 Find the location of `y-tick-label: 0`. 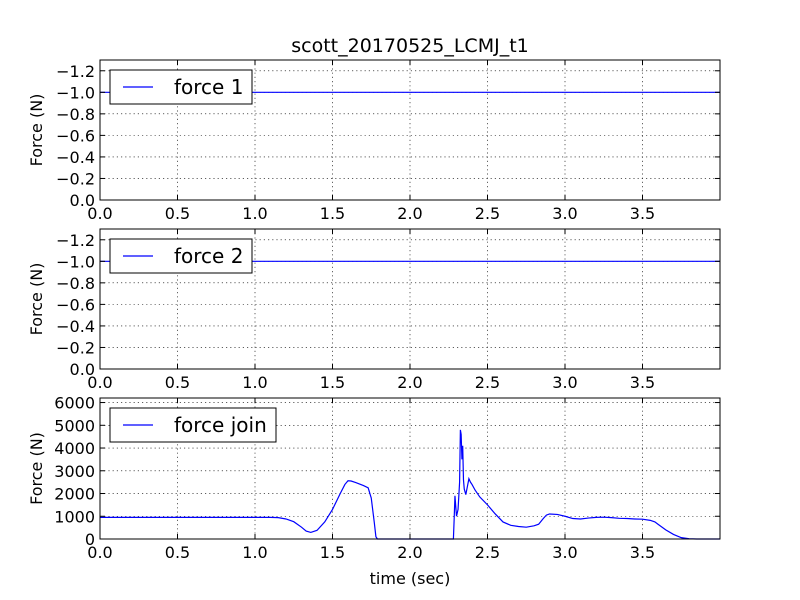

y-tick-label: 0 is located at coordinates (90, 539).